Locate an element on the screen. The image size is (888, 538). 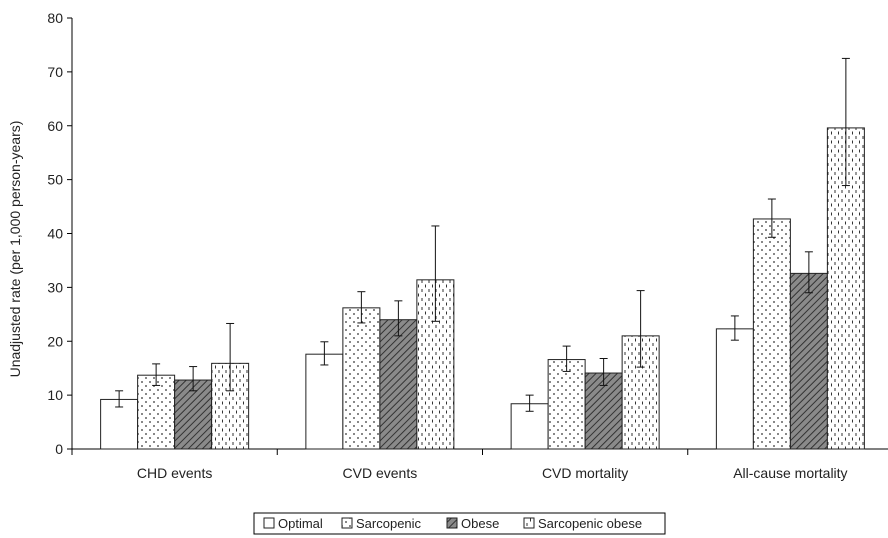
legend-label: Sarcopenic is located at coordinates (389, 523).